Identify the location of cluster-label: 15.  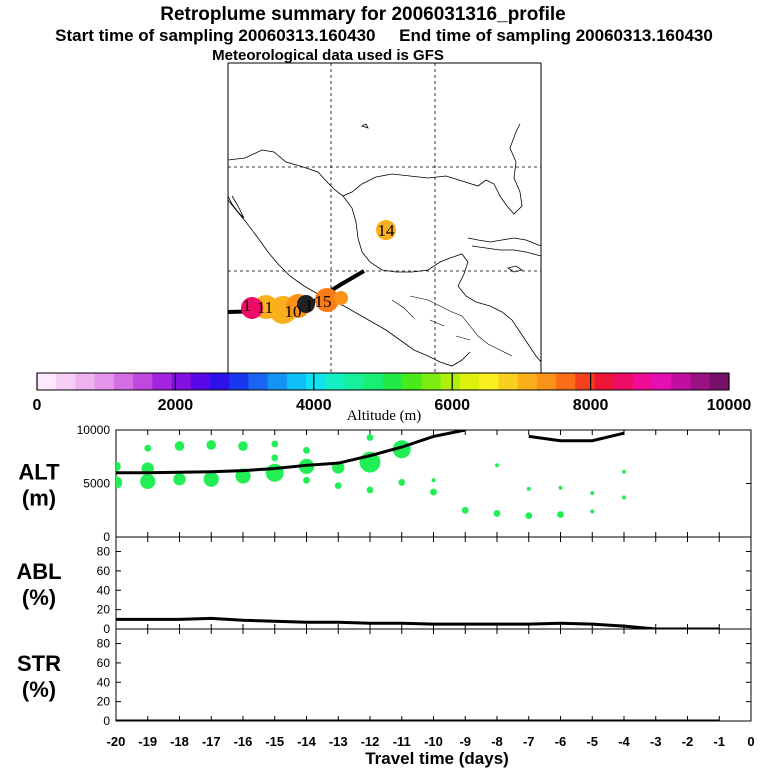
(323, 301).